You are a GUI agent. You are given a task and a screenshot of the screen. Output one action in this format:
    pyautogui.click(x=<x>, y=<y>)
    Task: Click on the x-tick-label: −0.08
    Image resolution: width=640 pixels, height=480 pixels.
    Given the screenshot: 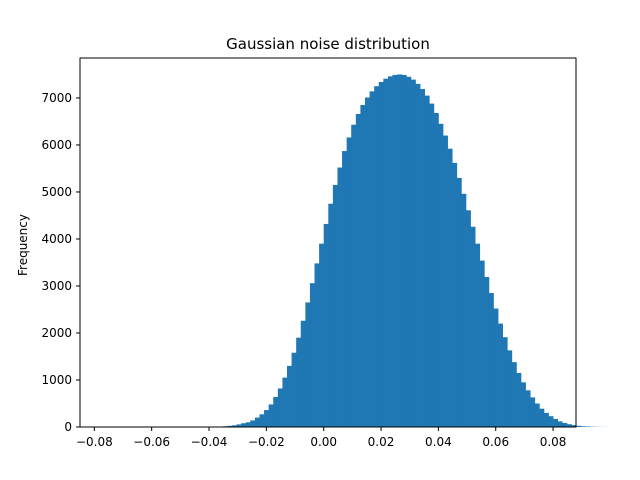 What is the action you would take?
    pyautogui.click(x=94, y=442)
    